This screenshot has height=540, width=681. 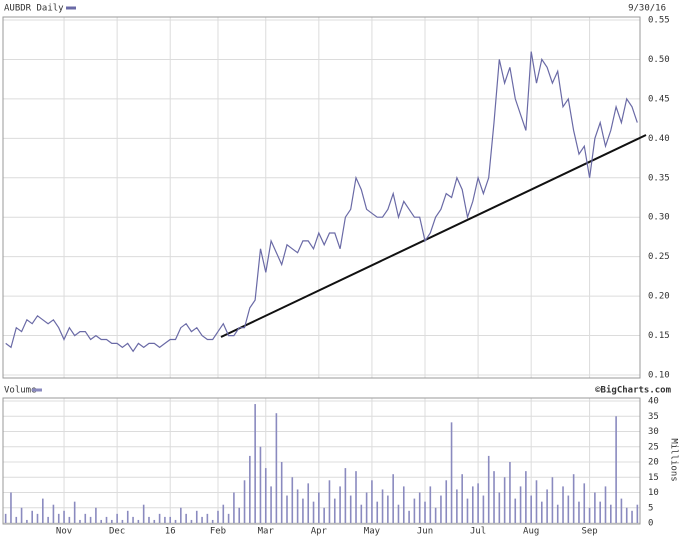 What do you see at coordinates (266, 532) in the screenshot?
I see `x-tick-label: Mar` at bounding box center [266, 532].